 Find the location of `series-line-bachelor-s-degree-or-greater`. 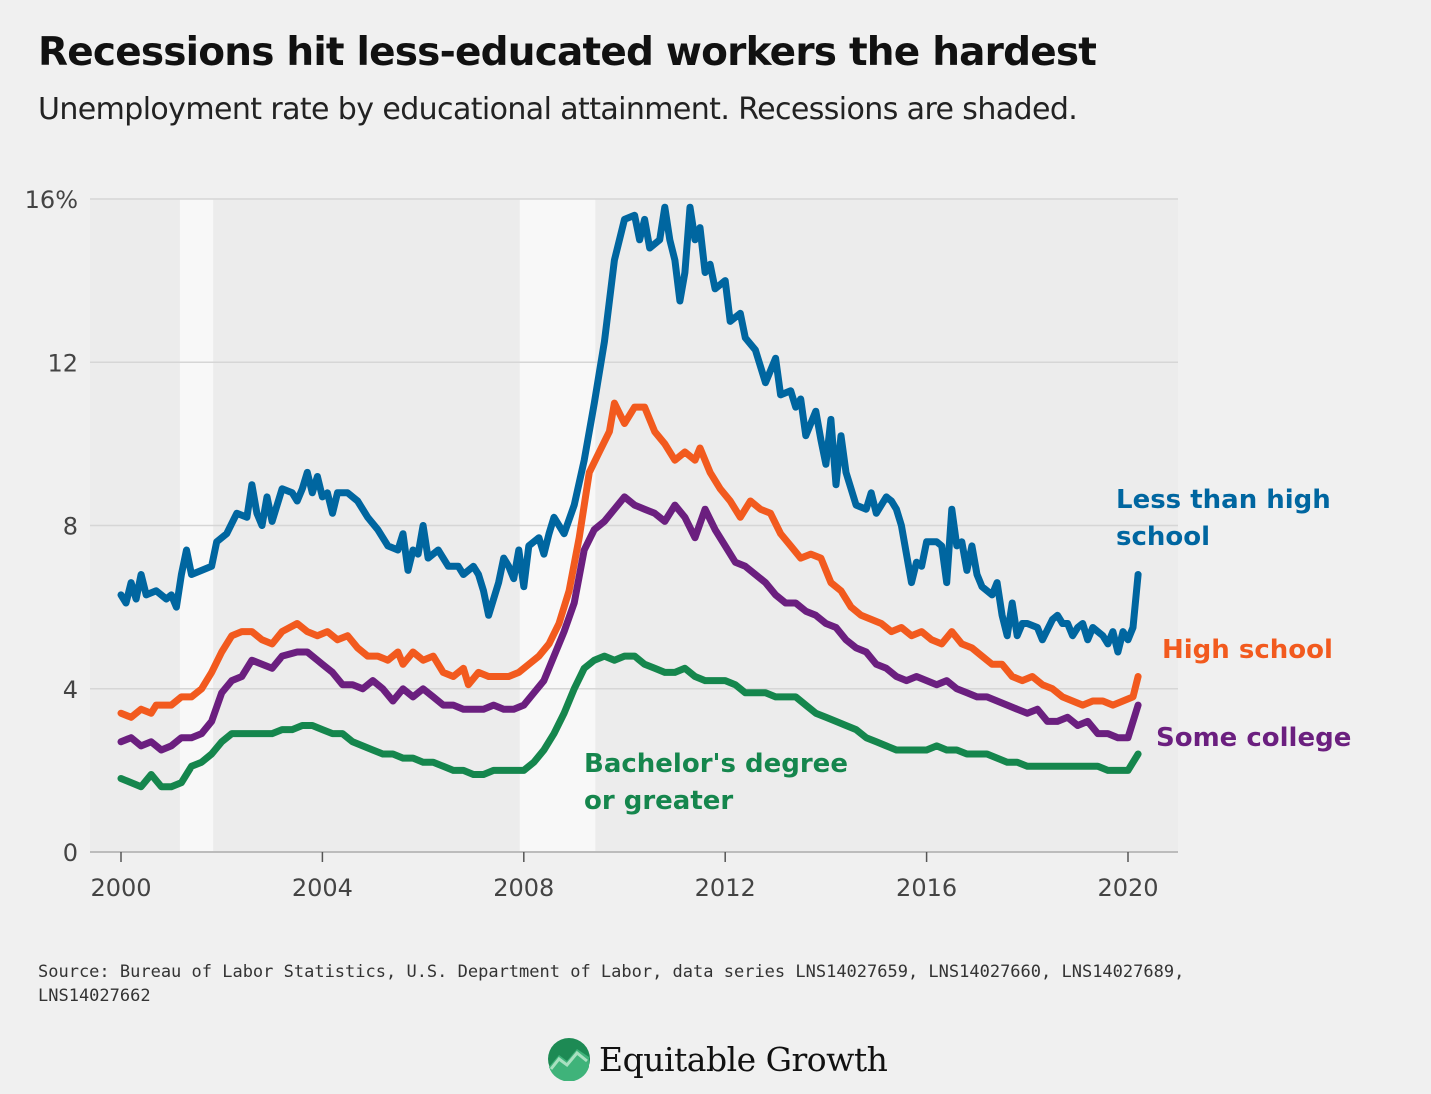

series-line-bachelor-s-degree-or-greater is located at coordinates (629, 721).